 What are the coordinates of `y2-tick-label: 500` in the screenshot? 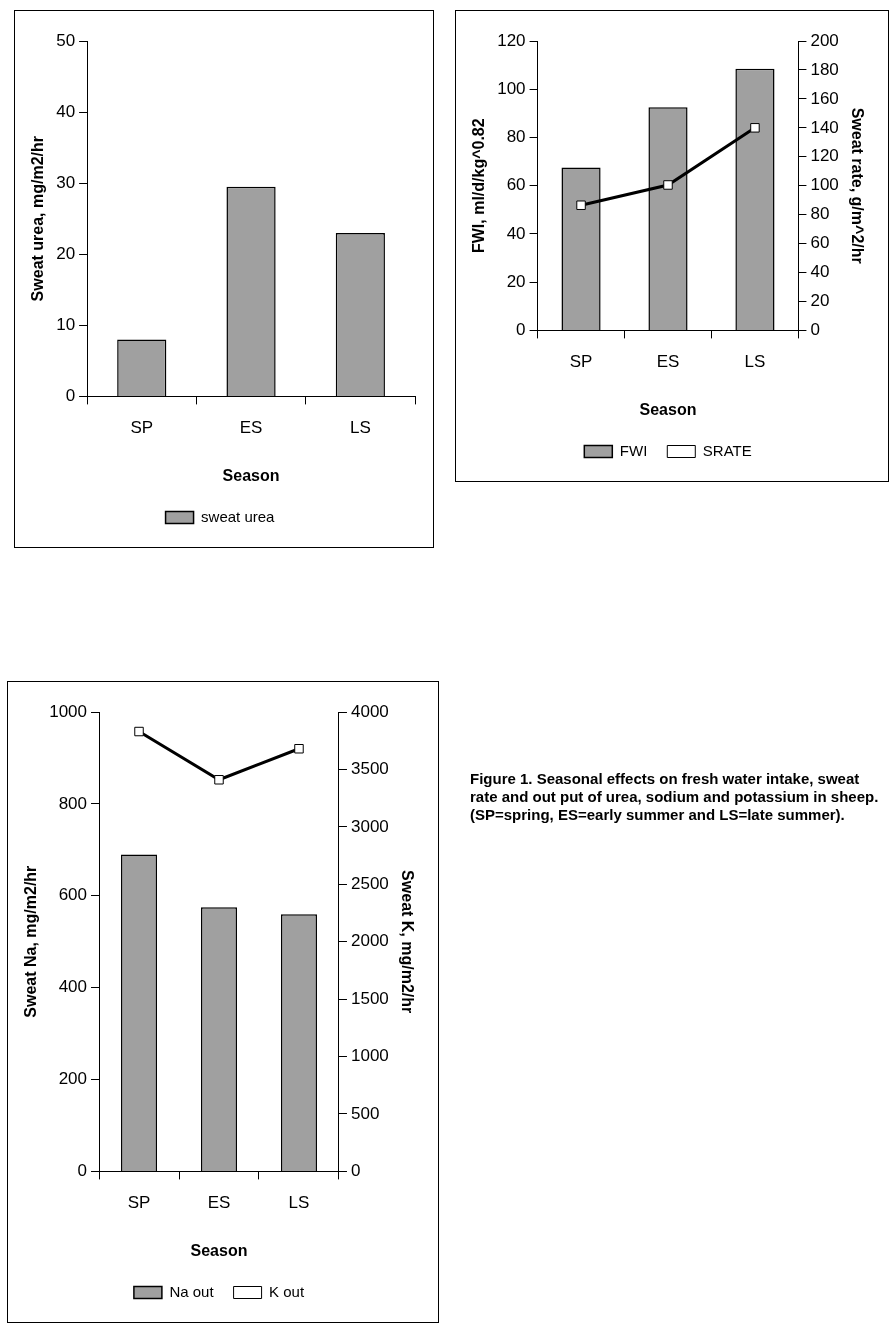 It's located at (365, 1113).